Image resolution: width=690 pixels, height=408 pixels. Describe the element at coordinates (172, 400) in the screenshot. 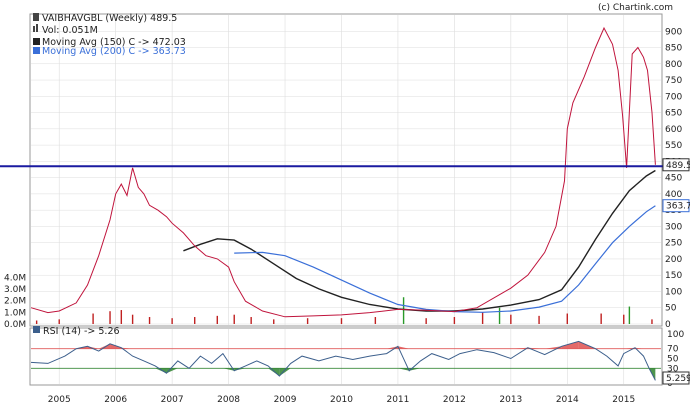

I see `x-tick-label: 2007` at that location.